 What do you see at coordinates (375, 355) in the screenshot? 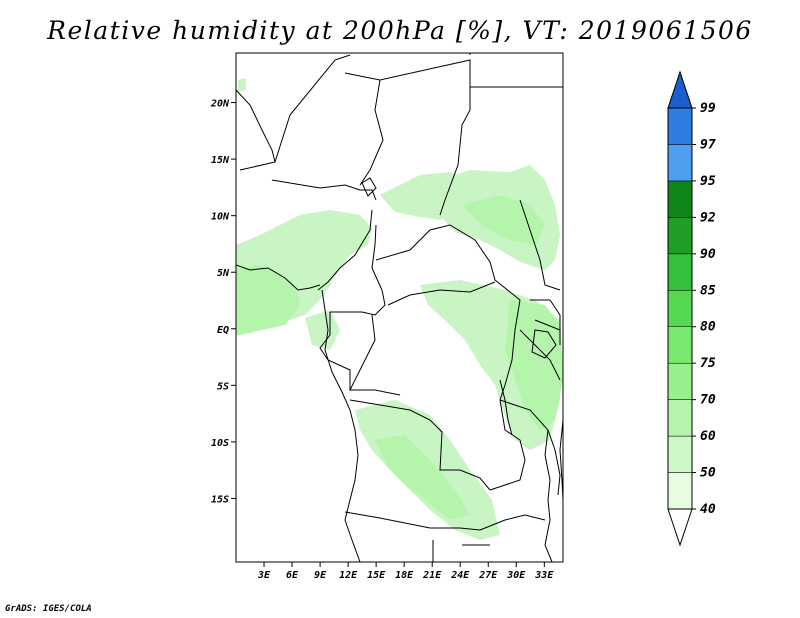
I see `border-congo-drc` at bounding box center [375, 355].